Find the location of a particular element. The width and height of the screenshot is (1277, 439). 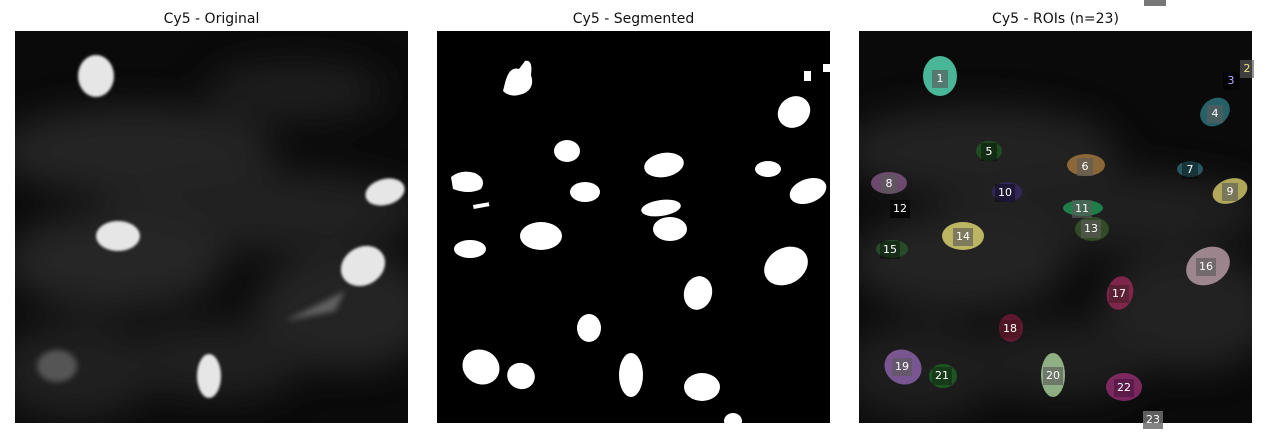

roi-label: 23 is located at coordinates (1153, 420).